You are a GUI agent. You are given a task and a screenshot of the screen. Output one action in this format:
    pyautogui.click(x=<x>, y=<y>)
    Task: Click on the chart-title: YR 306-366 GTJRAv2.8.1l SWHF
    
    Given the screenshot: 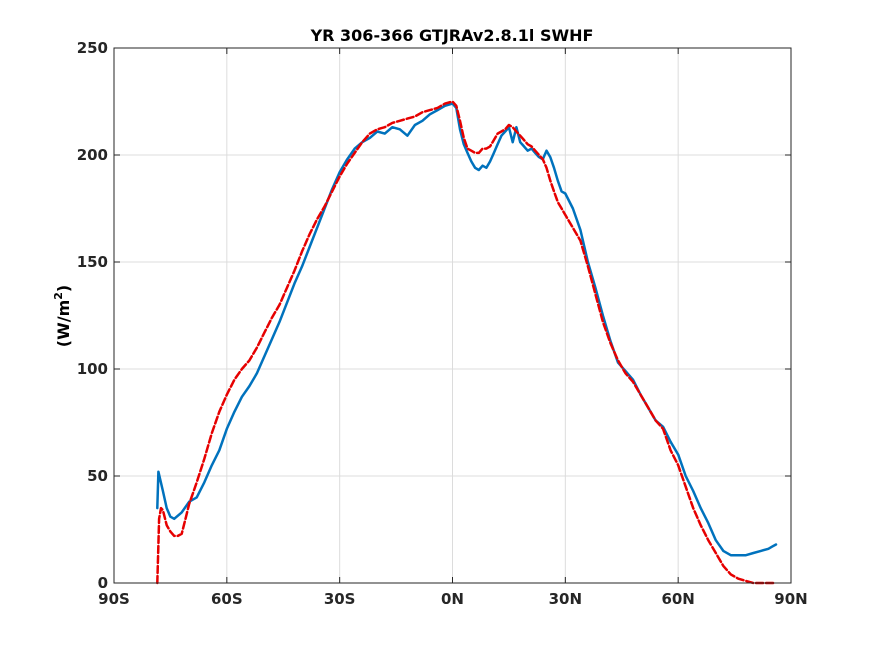 What is the action you would take?
    pyautogui.click(x=452, y=35)
    